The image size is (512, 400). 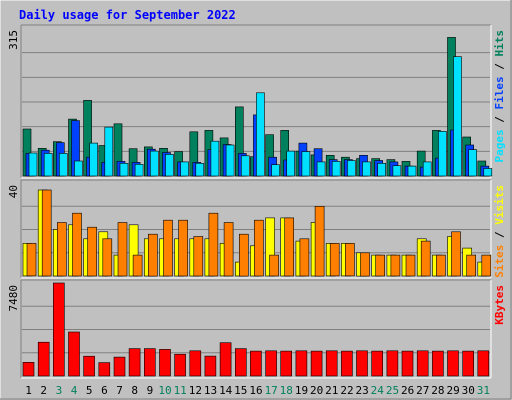 I want to click on legend: Sites / Visits, so click(x=499, y=231).